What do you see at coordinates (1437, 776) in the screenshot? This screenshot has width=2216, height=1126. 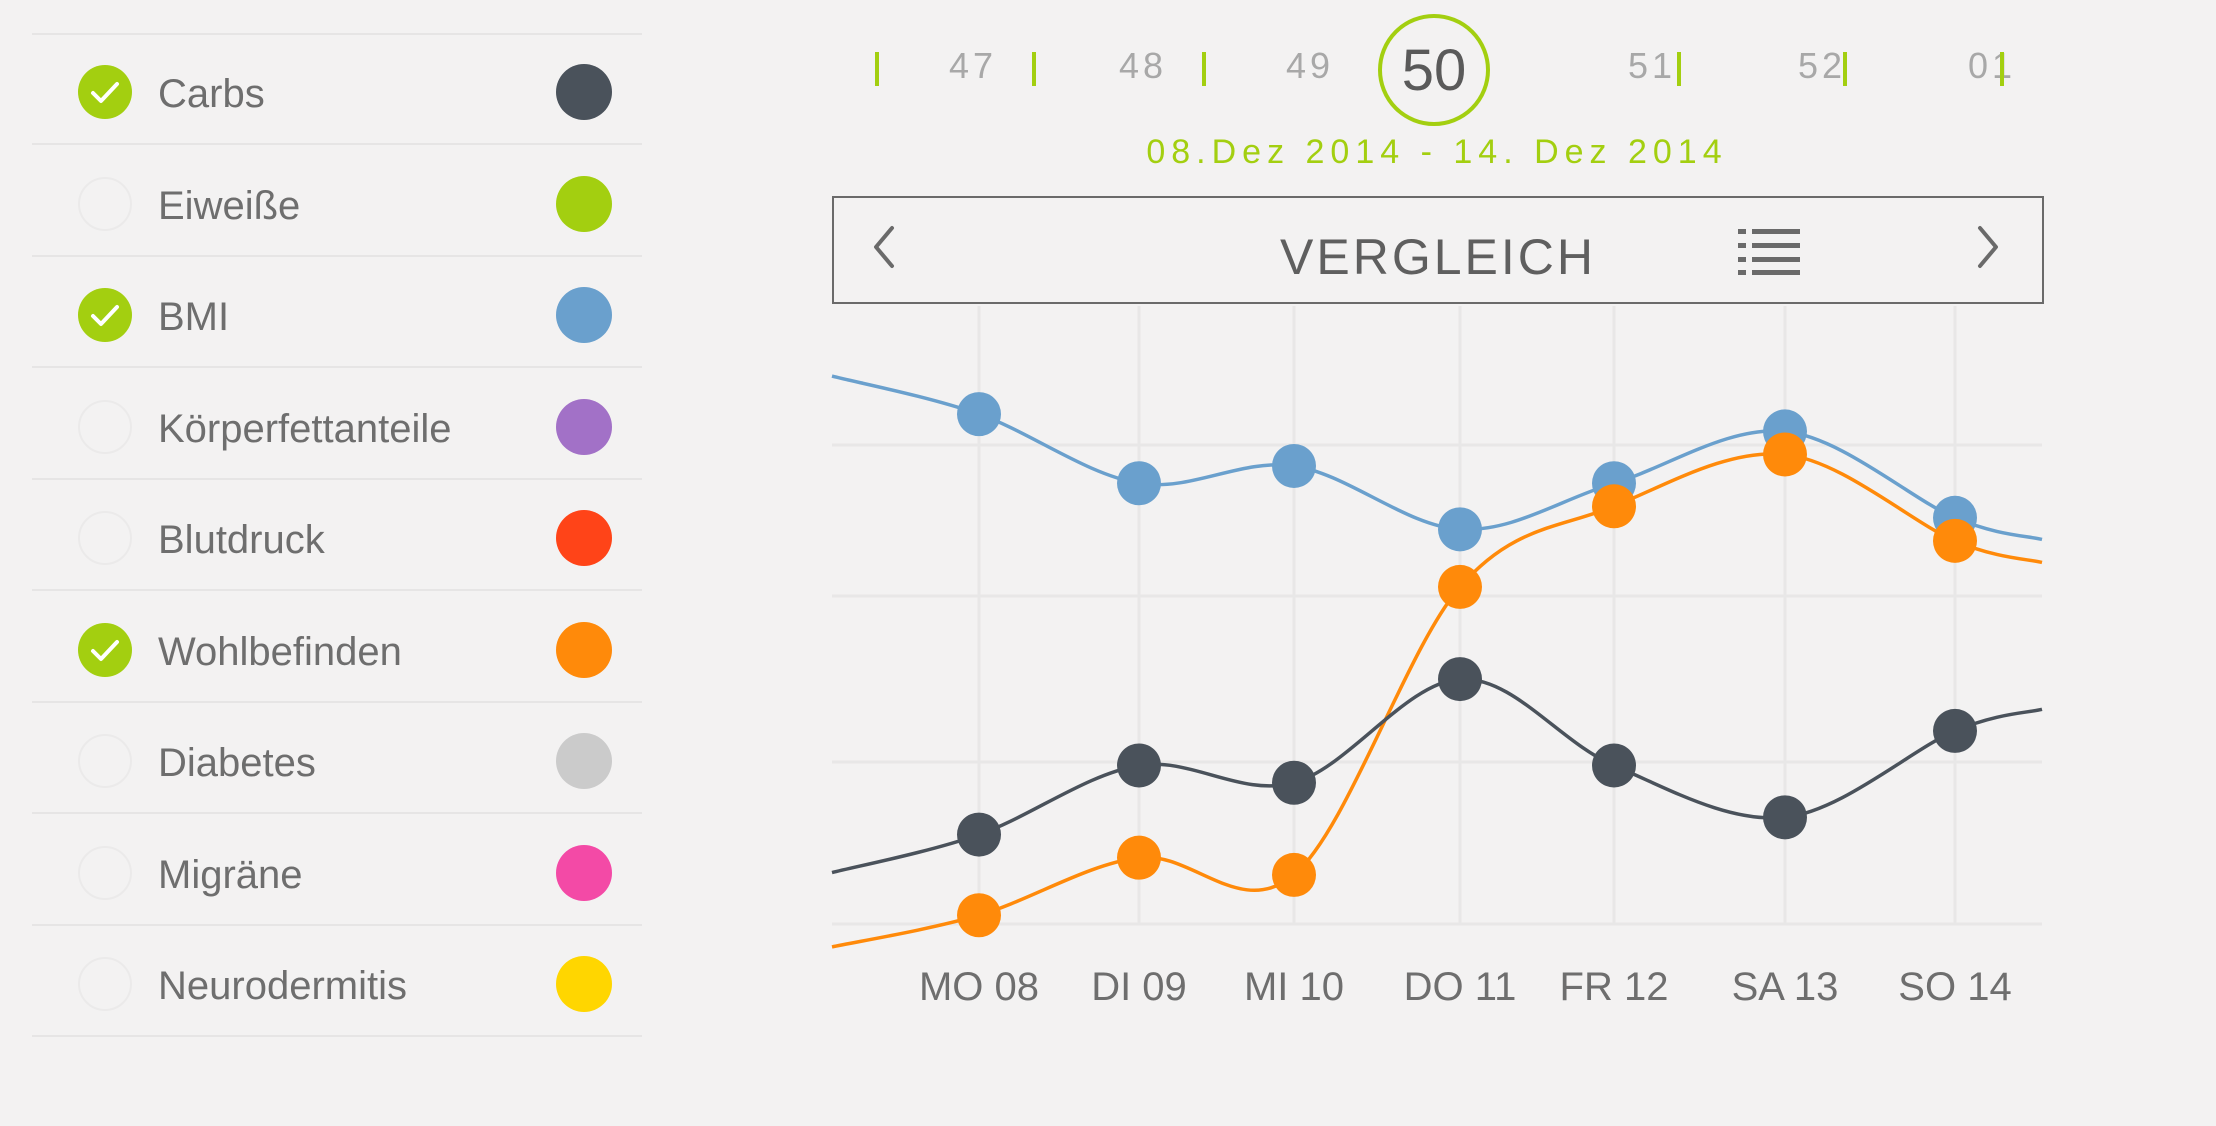 I see `series-line-carbs` at bounding box center [1437, 776].